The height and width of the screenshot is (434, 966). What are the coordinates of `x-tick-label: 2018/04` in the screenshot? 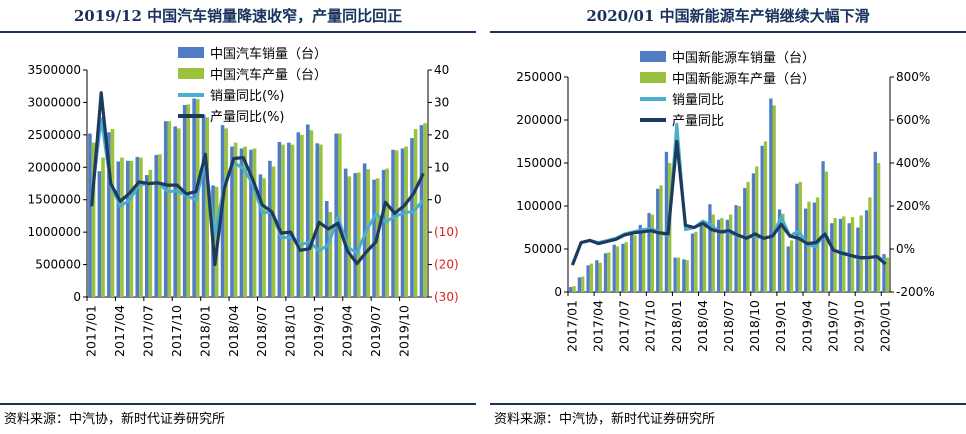 It's located at (233, 331).